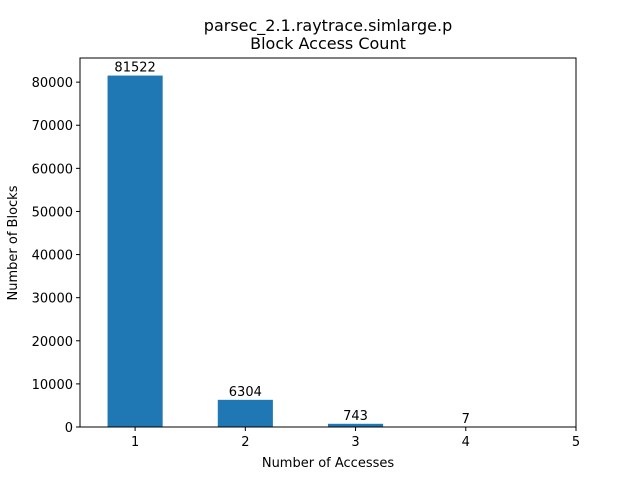 The width and height of the screenshot is (640, 480). What do you see at coordinates (576, 442) in the screenshot?
I see `x-tick-label: 5` at bounding box center [576, 442].